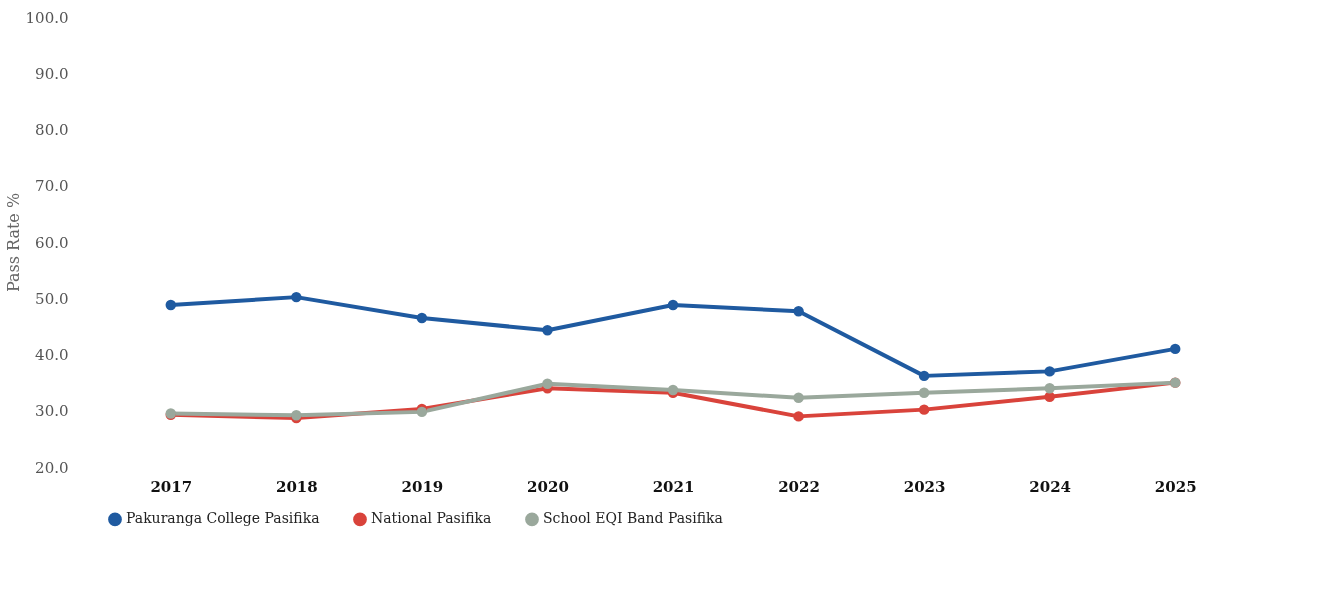 The image size is (1327, 595). What do you see at coordinates (52, 186) in the screenshot?
I see `y-tick-label: 70.0` at bounding box center [52, 186].